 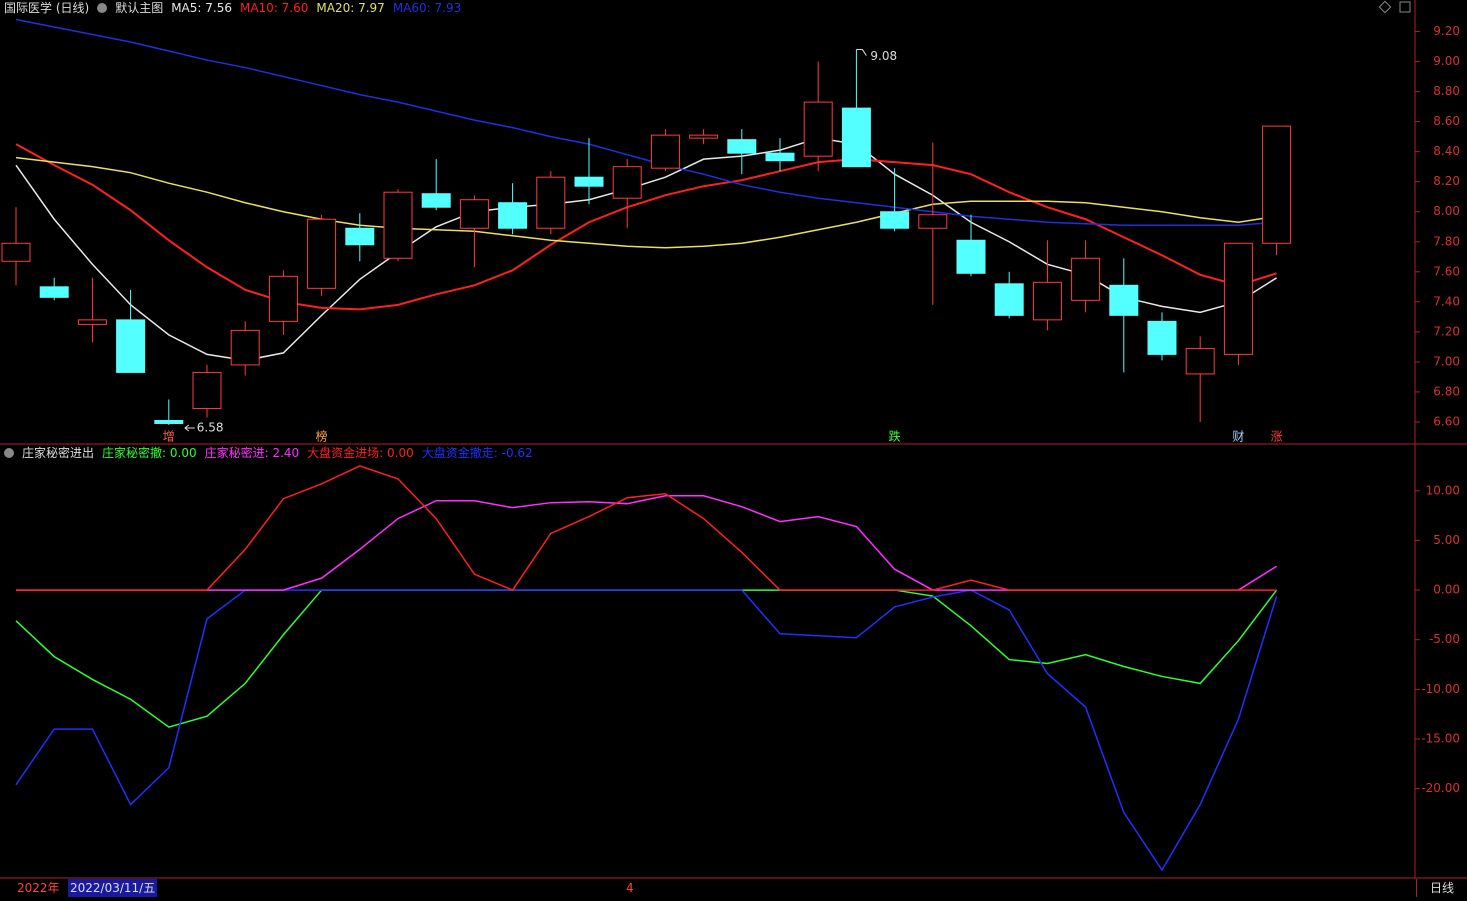 What do you see at coordinates (201, 8) in the screenshot?
I see `legend-entry: MA5: 7.56` at bounding box center [201, 8].